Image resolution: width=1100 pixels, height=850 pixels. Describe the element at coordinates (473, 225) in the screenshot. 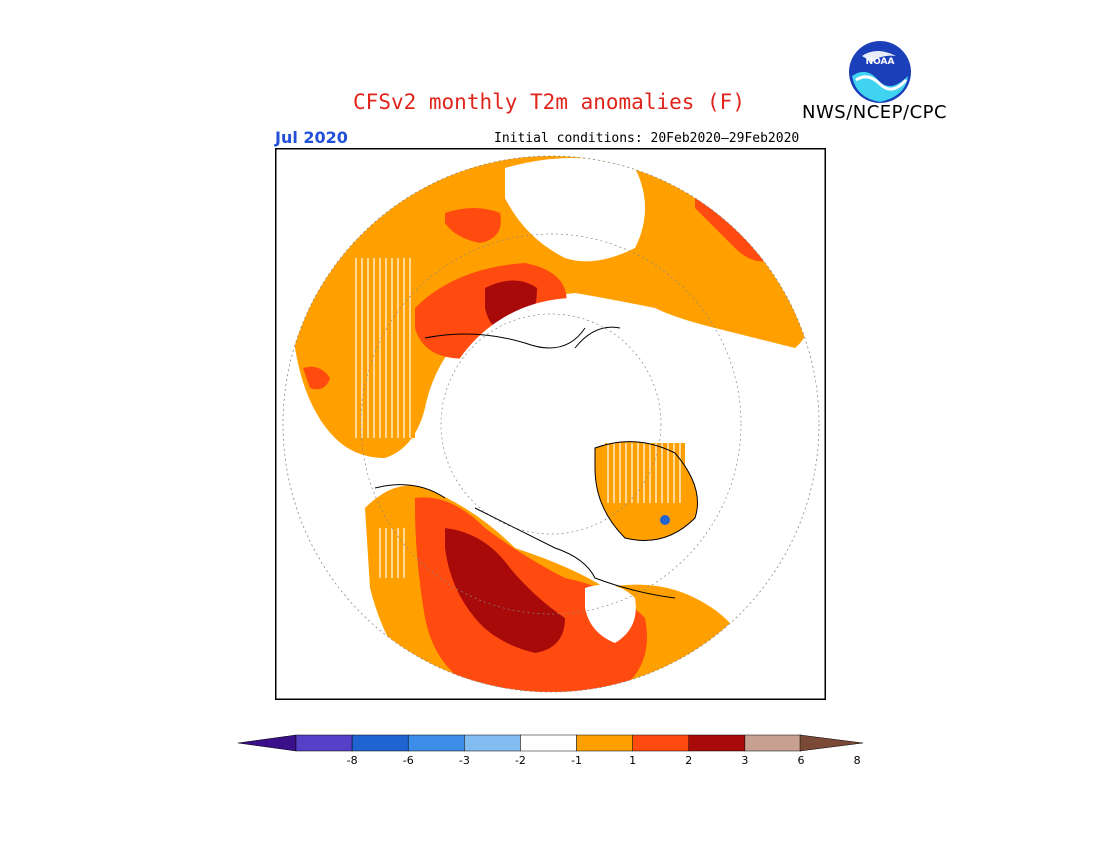

I see `anomaly-region-siberia-red` at that location.